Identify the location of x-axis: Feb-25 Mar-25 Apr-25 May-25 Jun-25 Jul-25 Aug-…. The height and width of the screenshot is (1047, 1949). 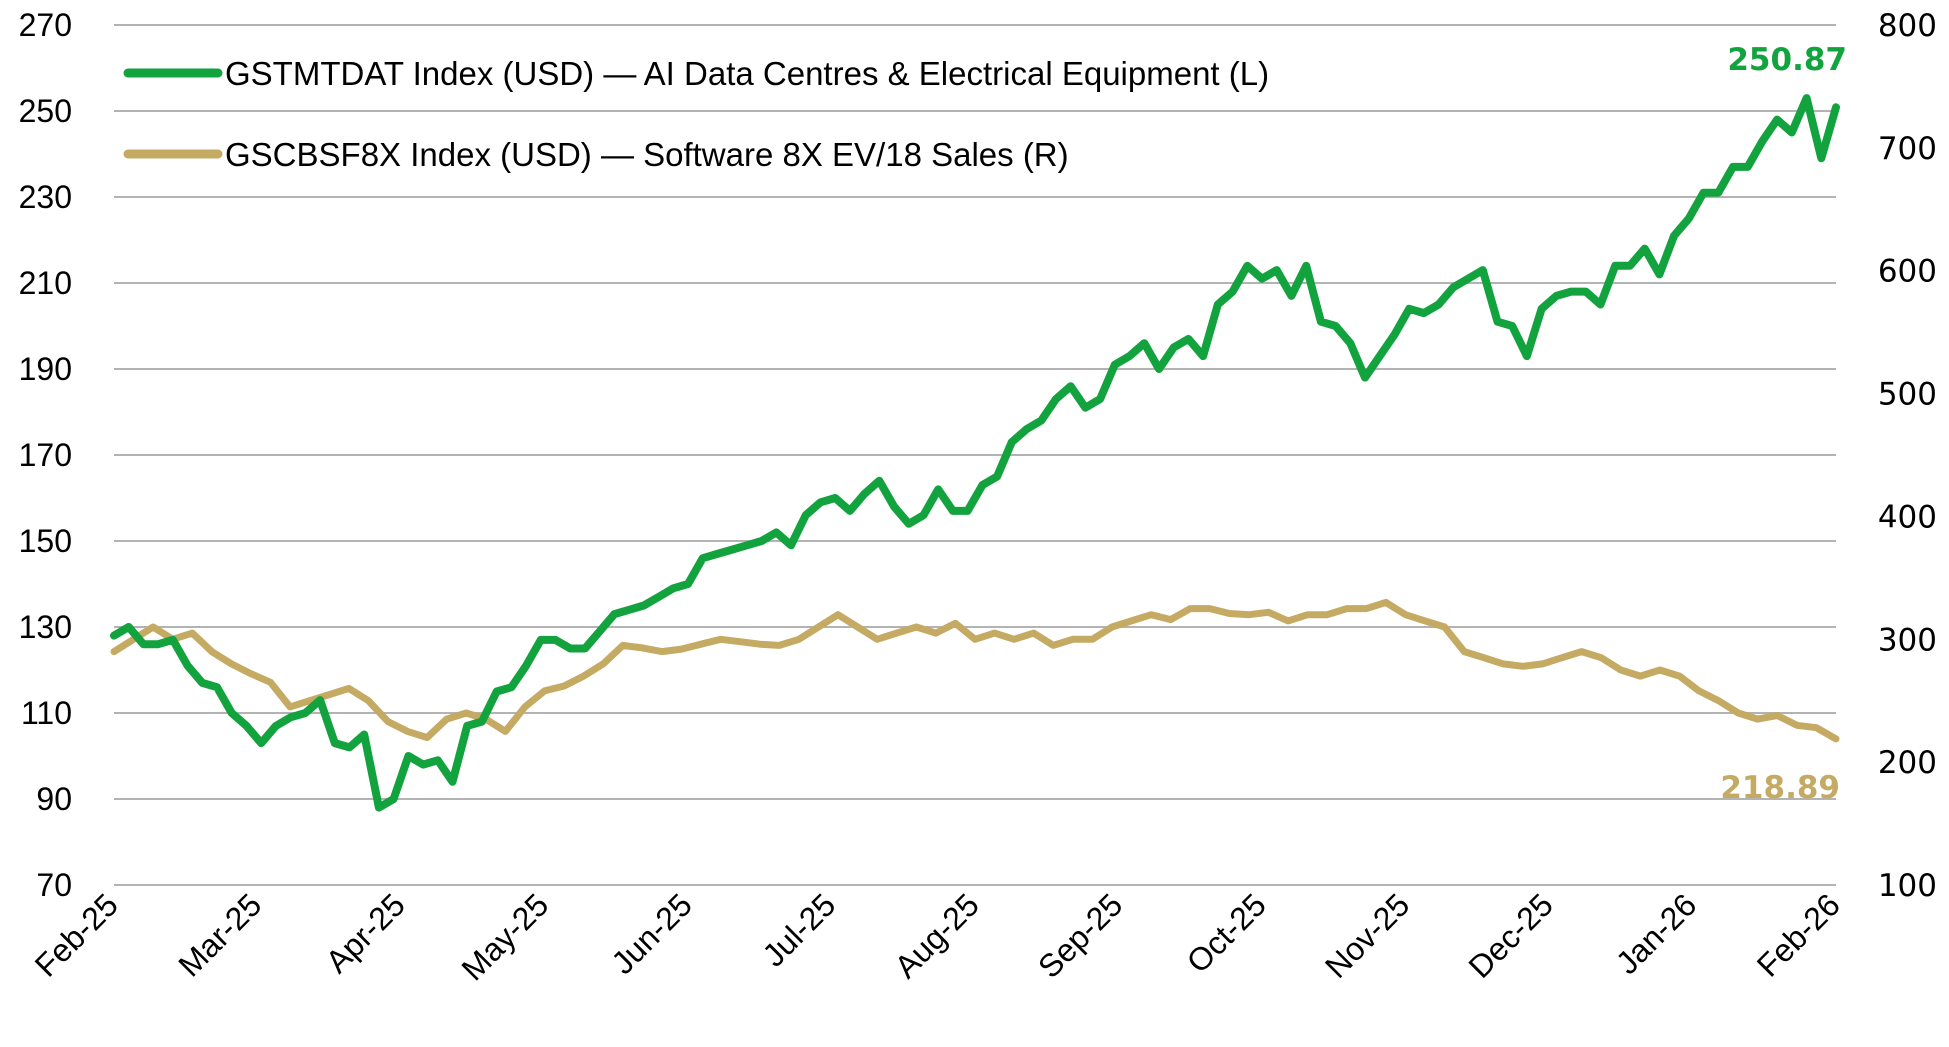
(937, 936).